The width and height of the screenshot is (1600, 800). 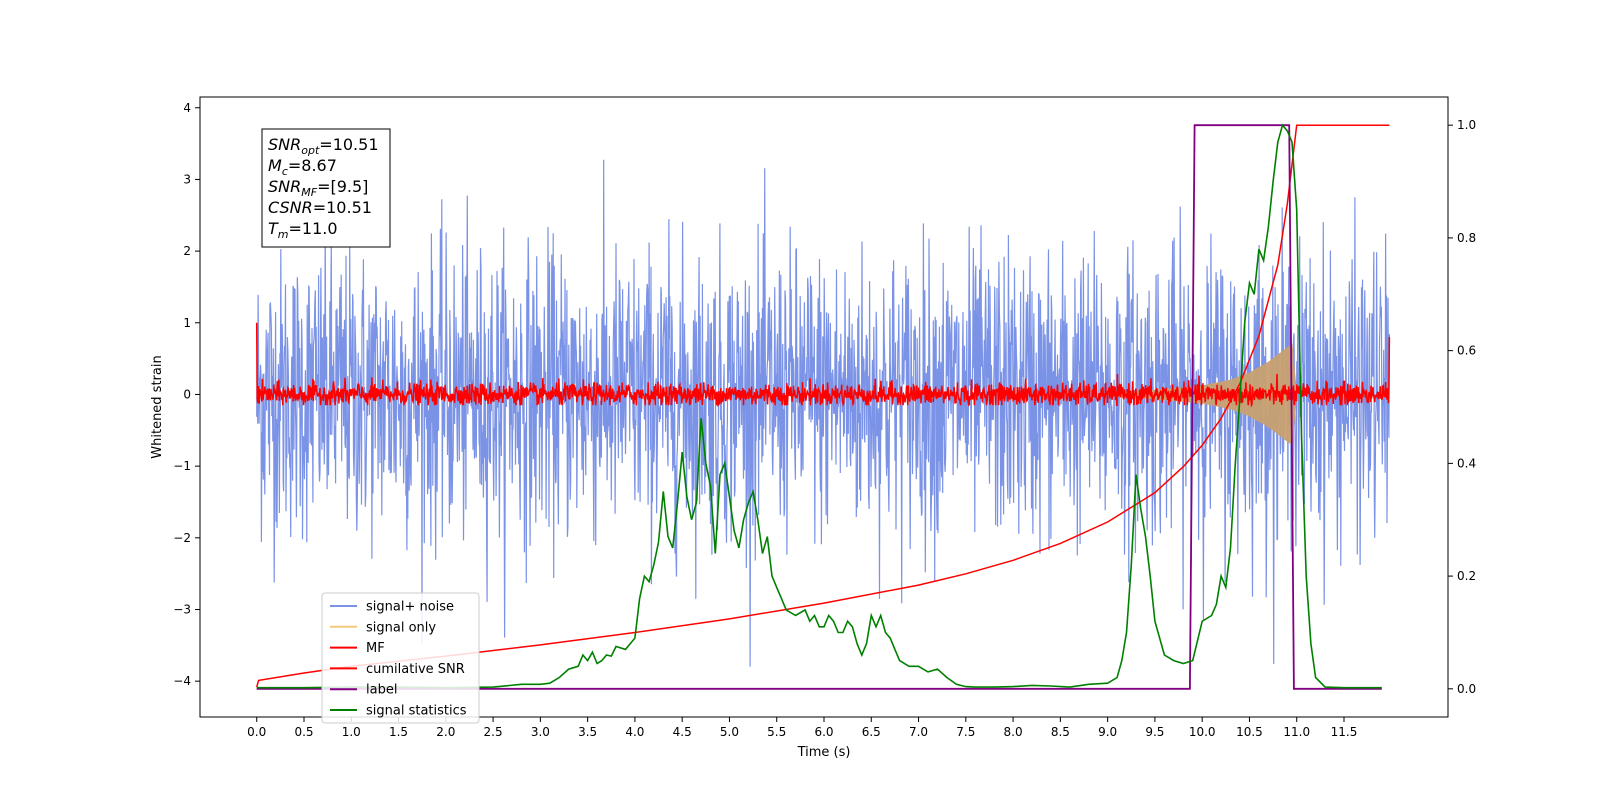 I want to click on legend-label: signal only, so click(x=401, y=627).